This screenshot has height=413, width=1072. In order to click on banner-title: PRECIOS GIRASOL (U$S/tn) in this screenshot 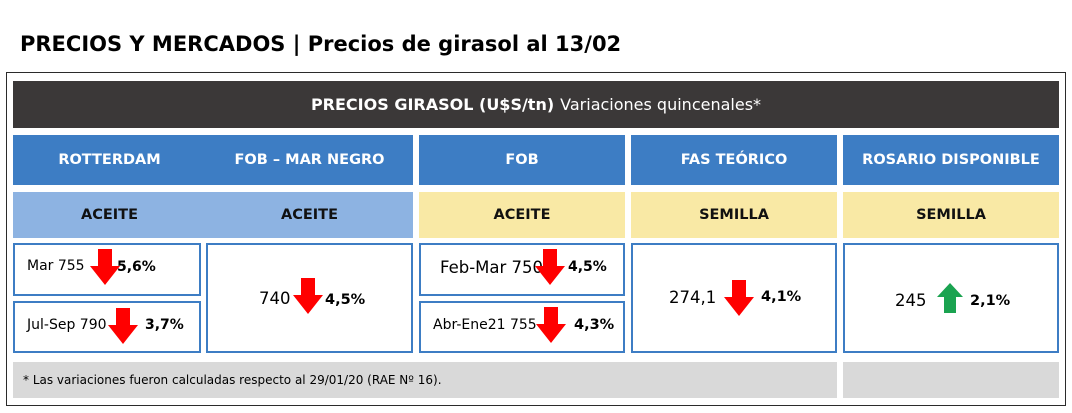, I will do `click(432, 104)`.